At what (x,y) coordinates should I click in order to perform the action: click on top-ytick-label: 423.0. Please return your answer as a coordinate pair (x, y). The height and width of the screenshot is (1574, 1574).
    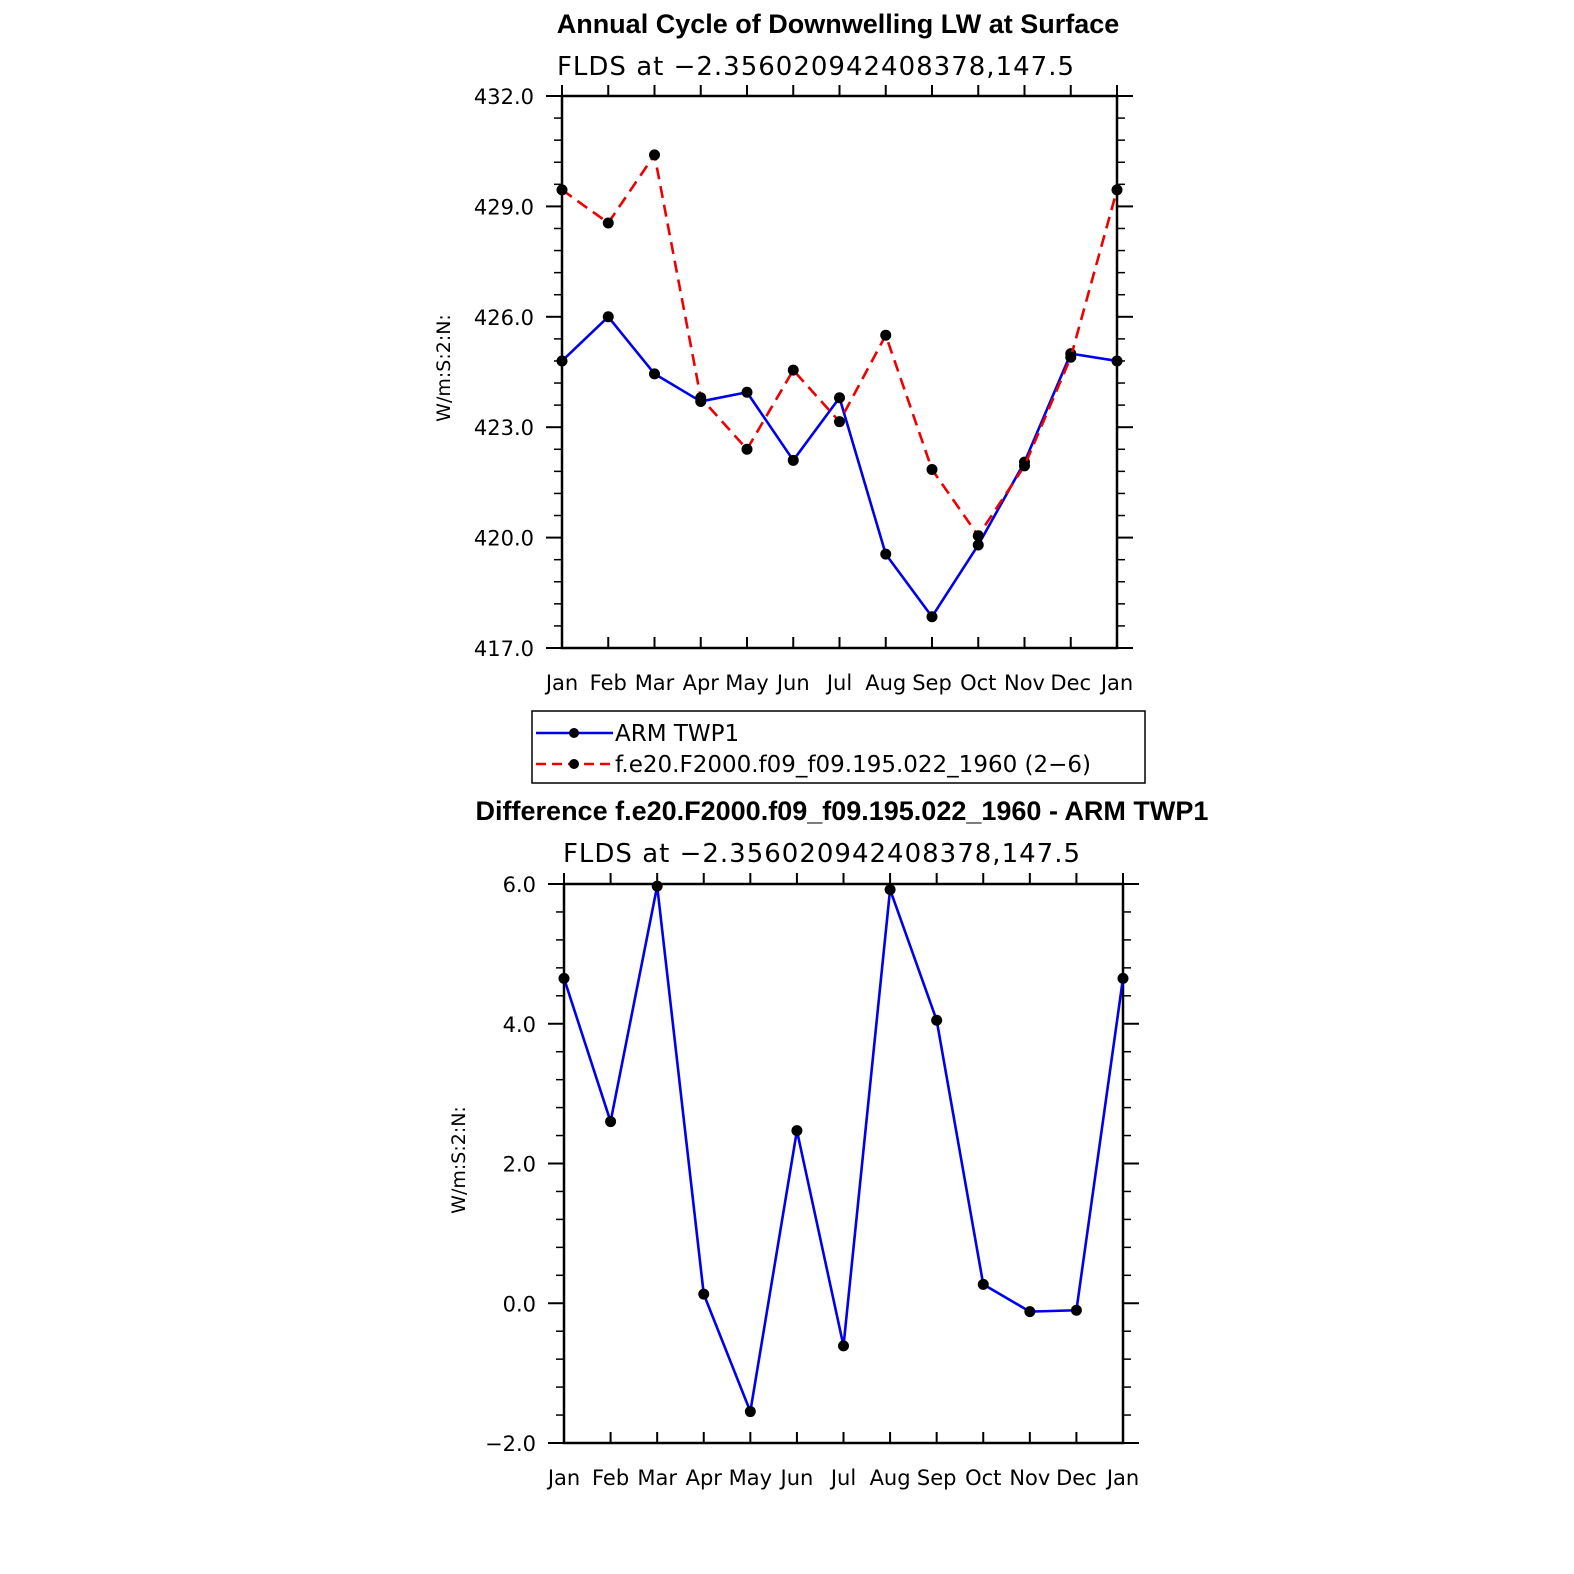
    Looking at the image, I should click on (504, 428).